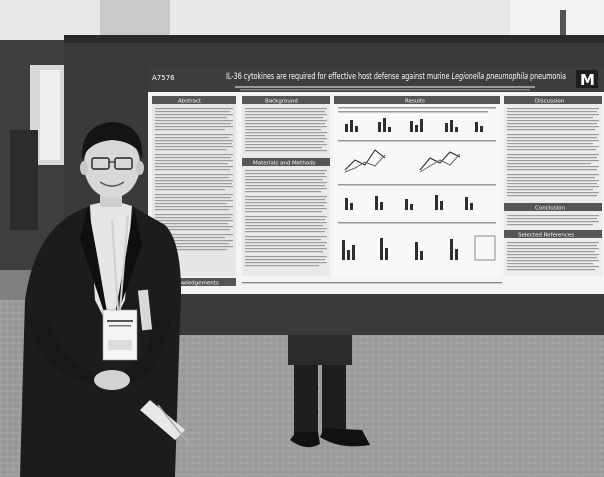 This screenshot has width=604, height=477. What do you see at coordinates (550, 209) in the screenshot?
I see `section-conclusion: Conclusion` at bounding box center [550, 209].